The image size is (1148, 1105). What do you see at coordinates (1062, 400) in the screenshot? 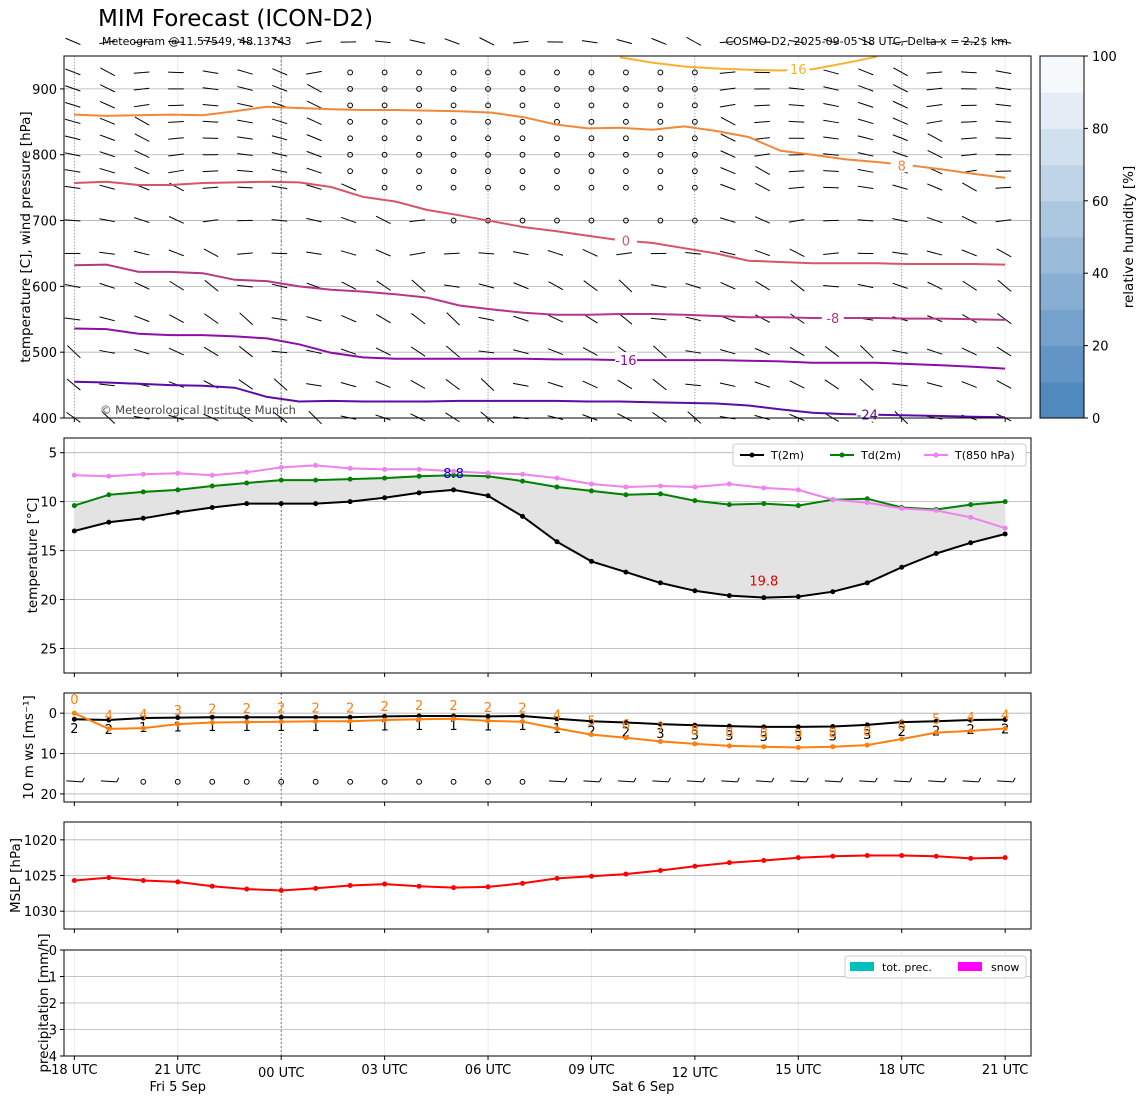
I see `colorbar-band` at bounding box center [1062, 400].